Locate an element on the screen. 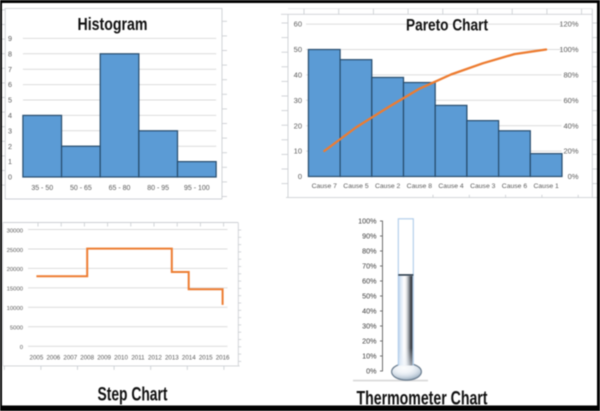  svg-text: 60 is located at coordinates (298, 24).